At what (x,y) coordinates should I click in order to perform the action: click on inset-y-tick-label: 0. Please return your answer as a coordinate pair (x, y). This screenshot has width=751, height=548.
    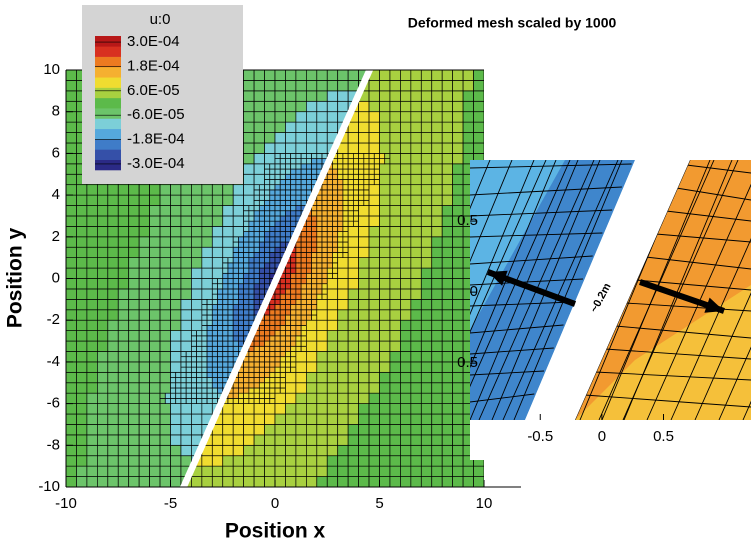
    Looking at the image, I should click on (474, 291).